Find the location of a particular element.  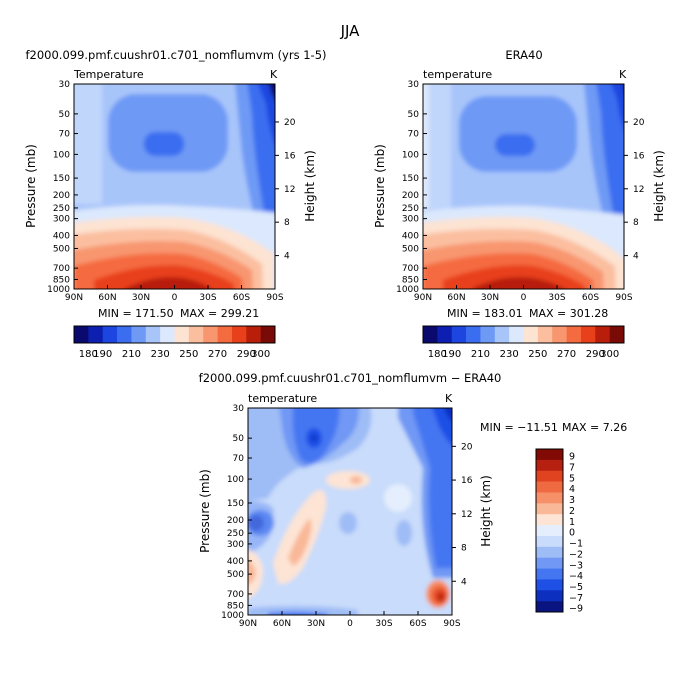

colorbar-label: −4 is located at coordinates (576, 576).